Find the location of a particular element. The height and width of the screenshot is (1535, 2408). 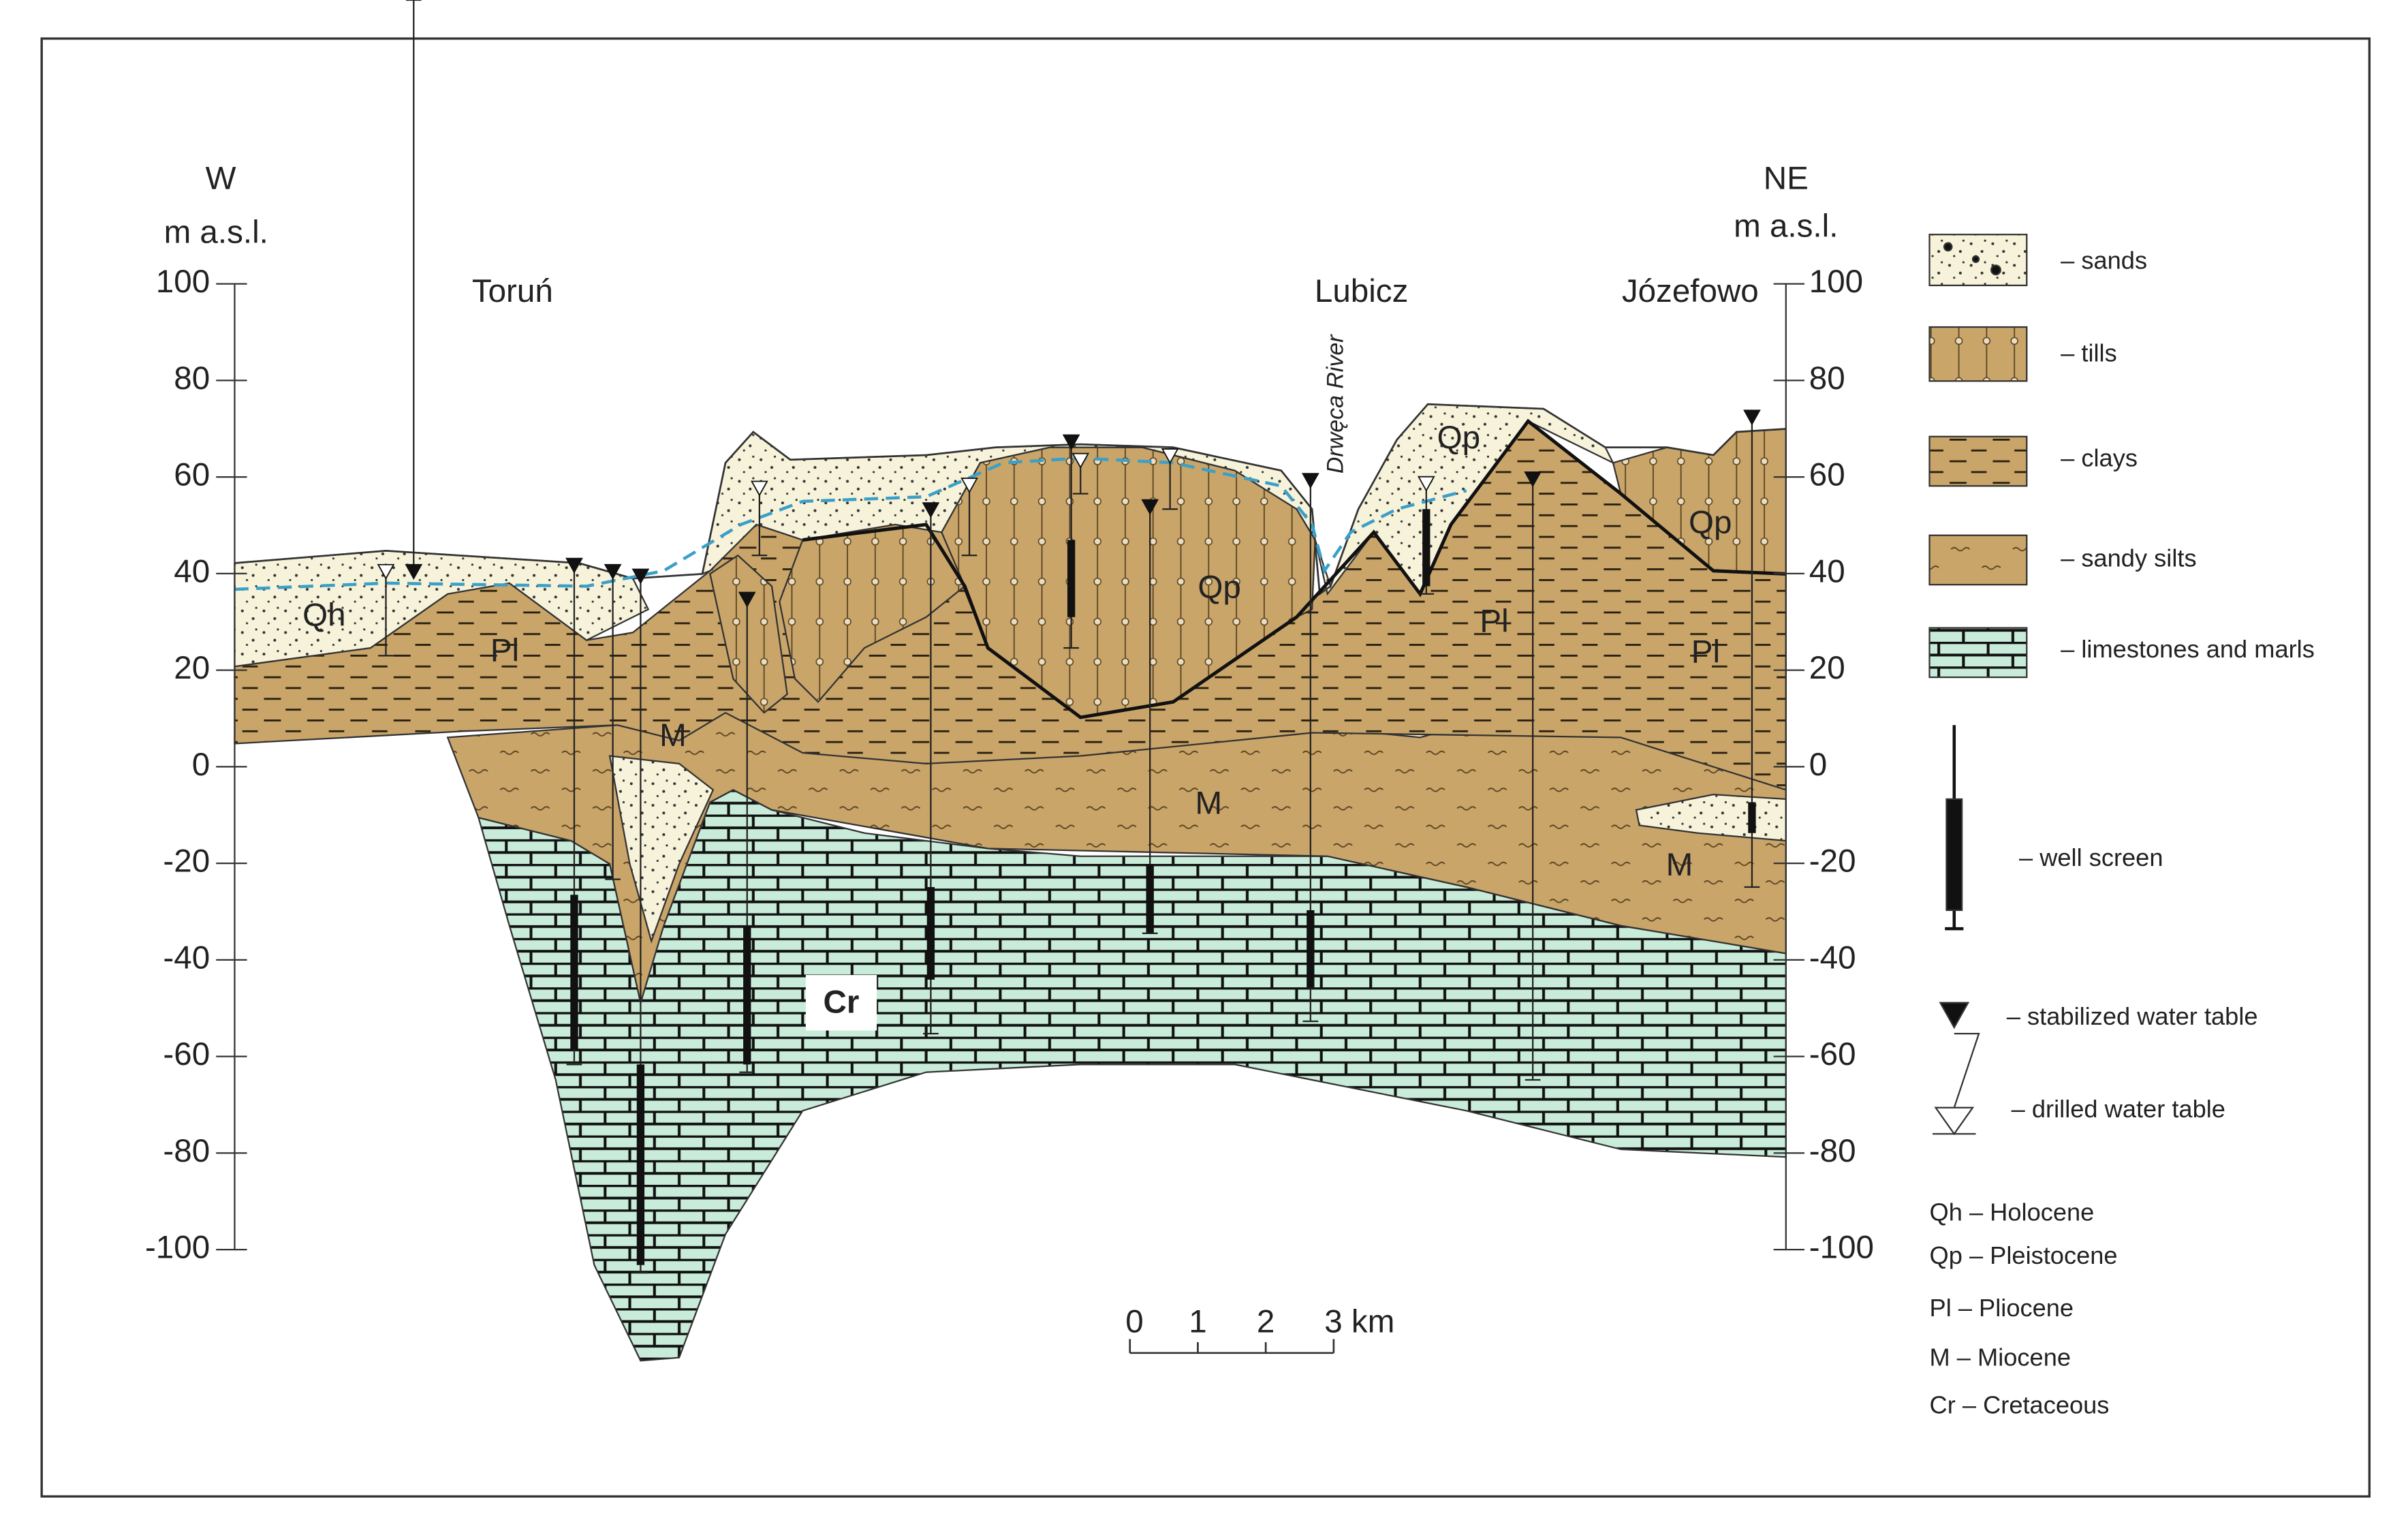

tills is located at coordinates (748, 634).